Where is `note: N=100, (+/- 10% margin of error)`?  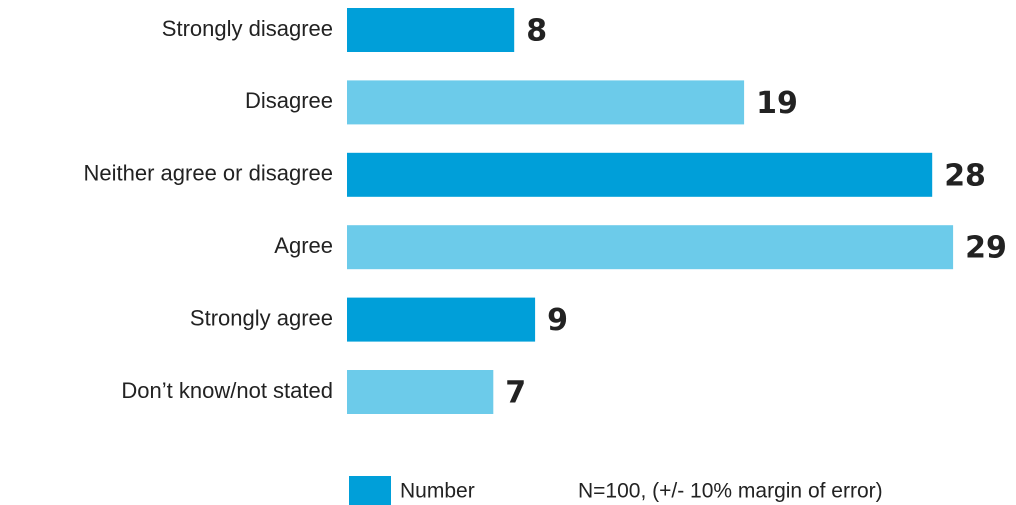
note: N=100, (+/- 10% margin of error) is located at coordinates (730, 491).